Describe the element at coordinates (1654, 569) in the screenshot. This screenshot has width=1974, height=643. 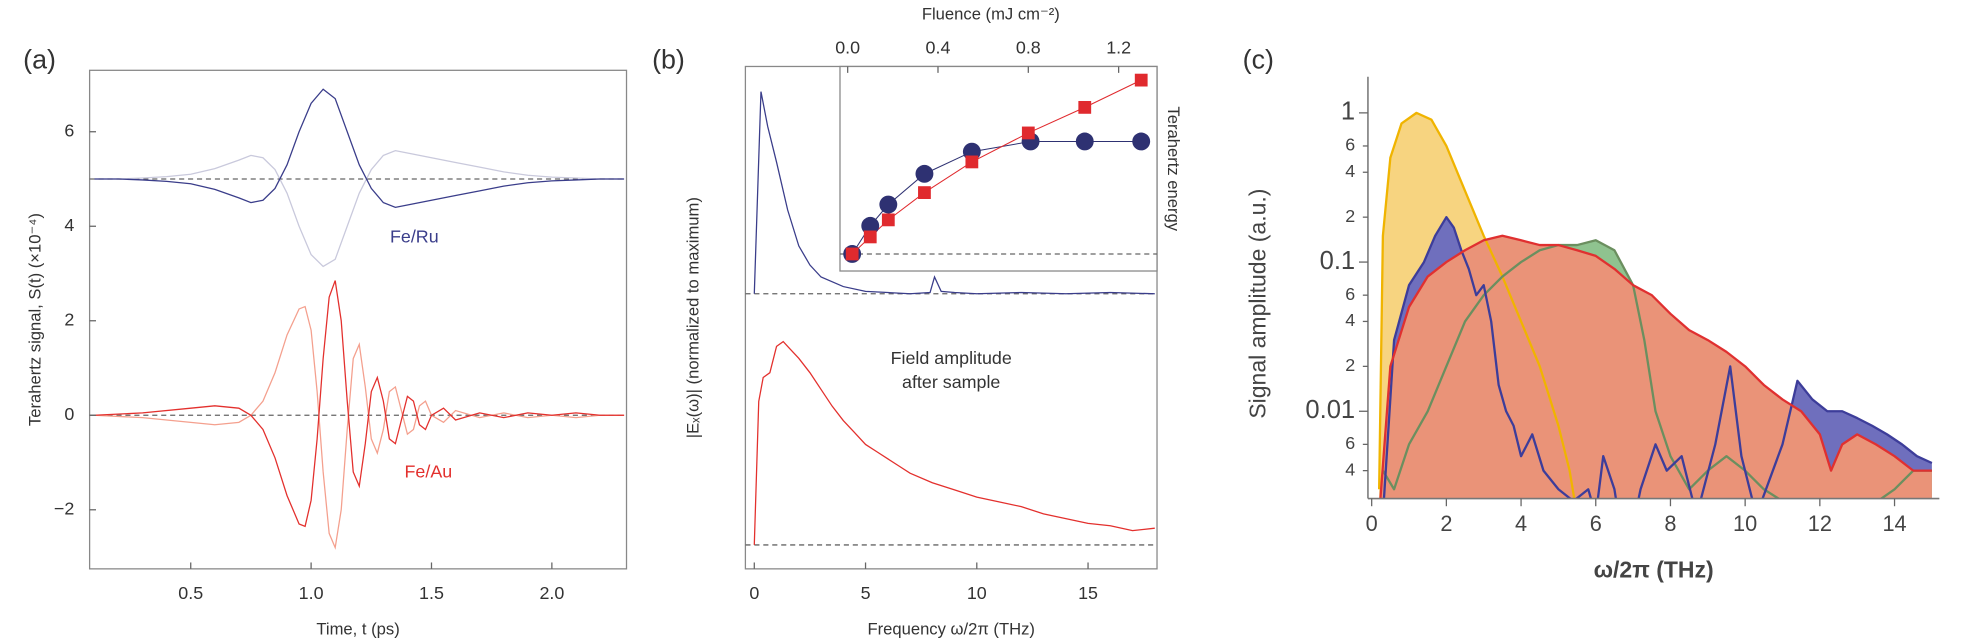
I see `x-axis-label: ω/2π (THz)` at that location.